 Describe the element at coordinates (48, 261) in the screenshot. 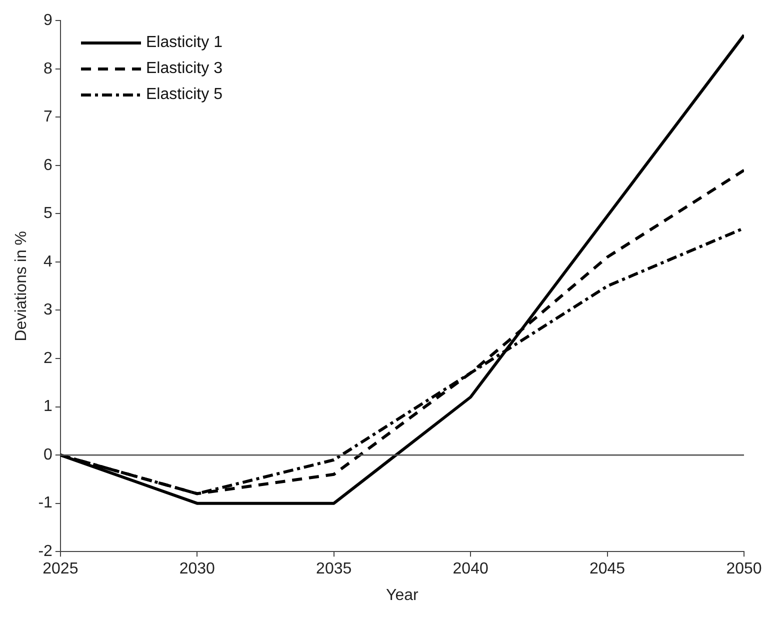

I see `y-tick-label: 4` at that location.